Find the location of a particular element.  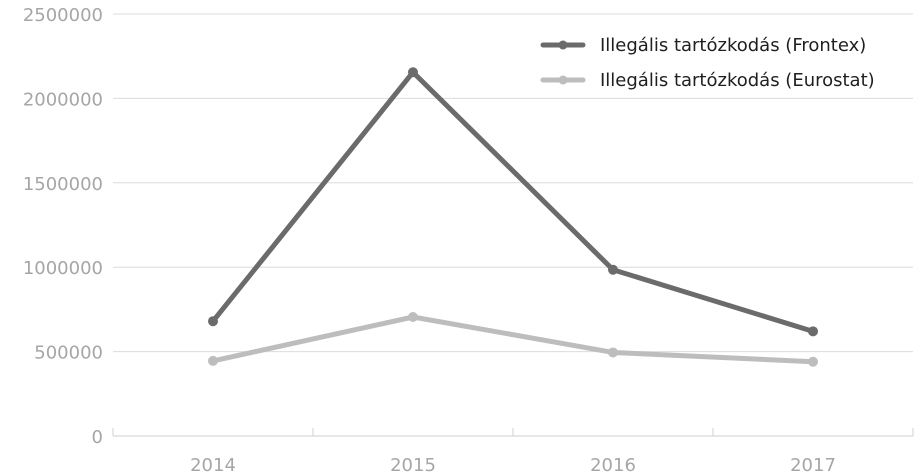

axes is located at coordinates (513, 432).